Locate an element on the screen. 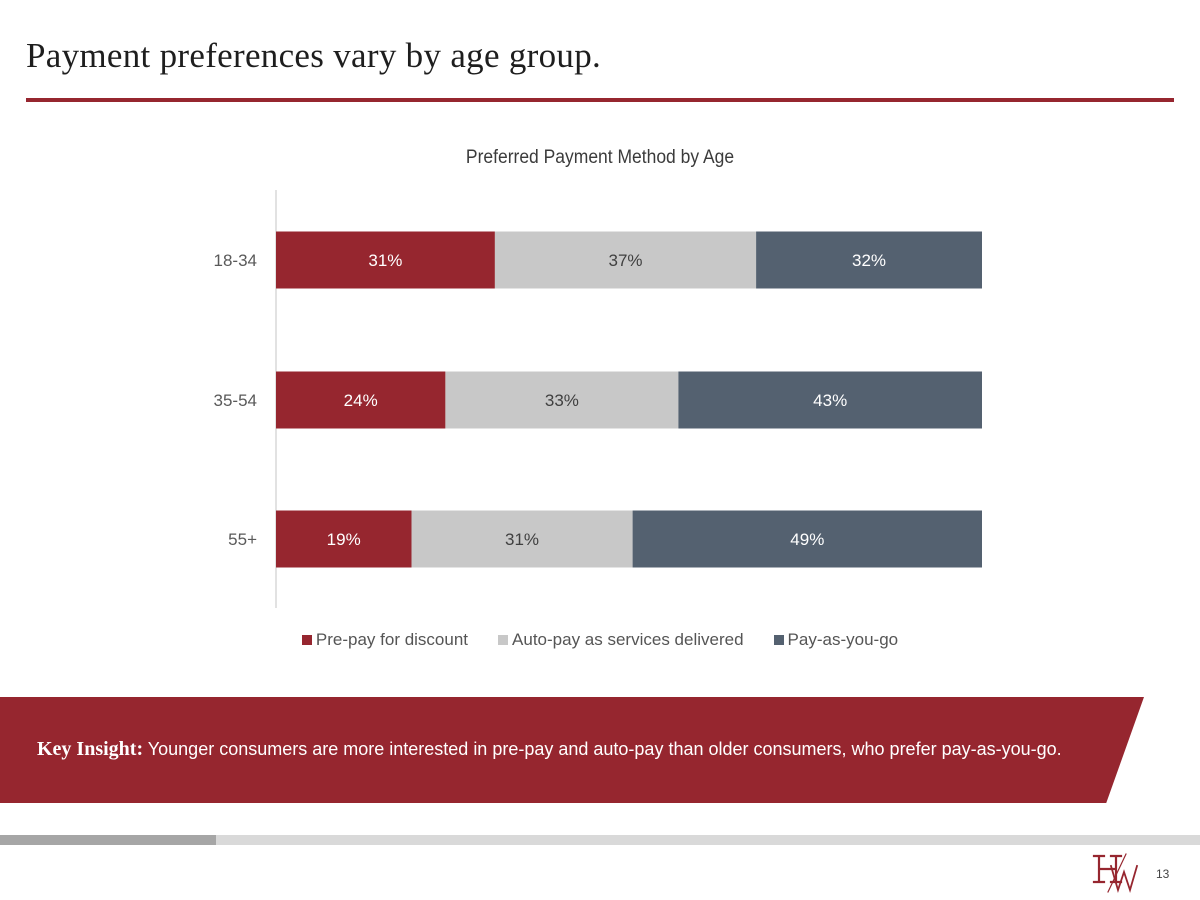 The image size is (1200, 900). data-label: 49% is located at coordinates (807, 539).